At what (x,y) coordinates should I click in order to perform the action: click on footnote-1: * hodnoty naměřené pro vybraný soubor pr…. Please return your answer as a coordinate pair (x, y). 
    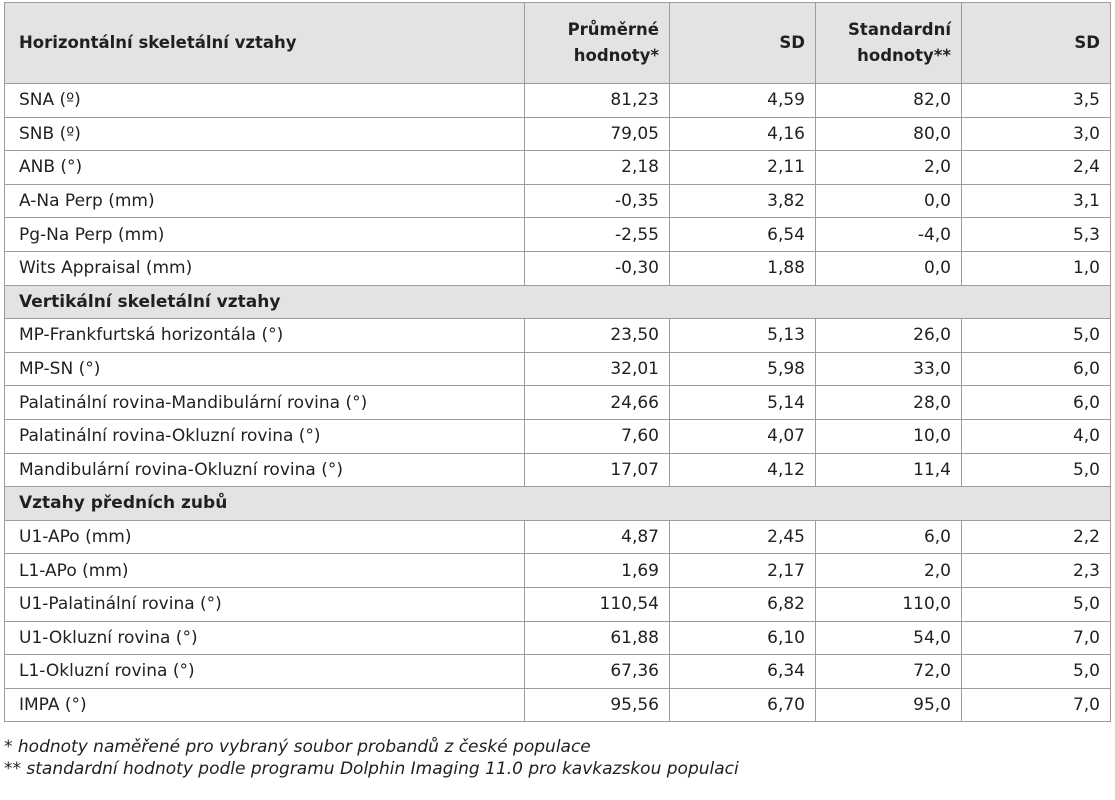
    Looking at the image, I should click on (297, 747).